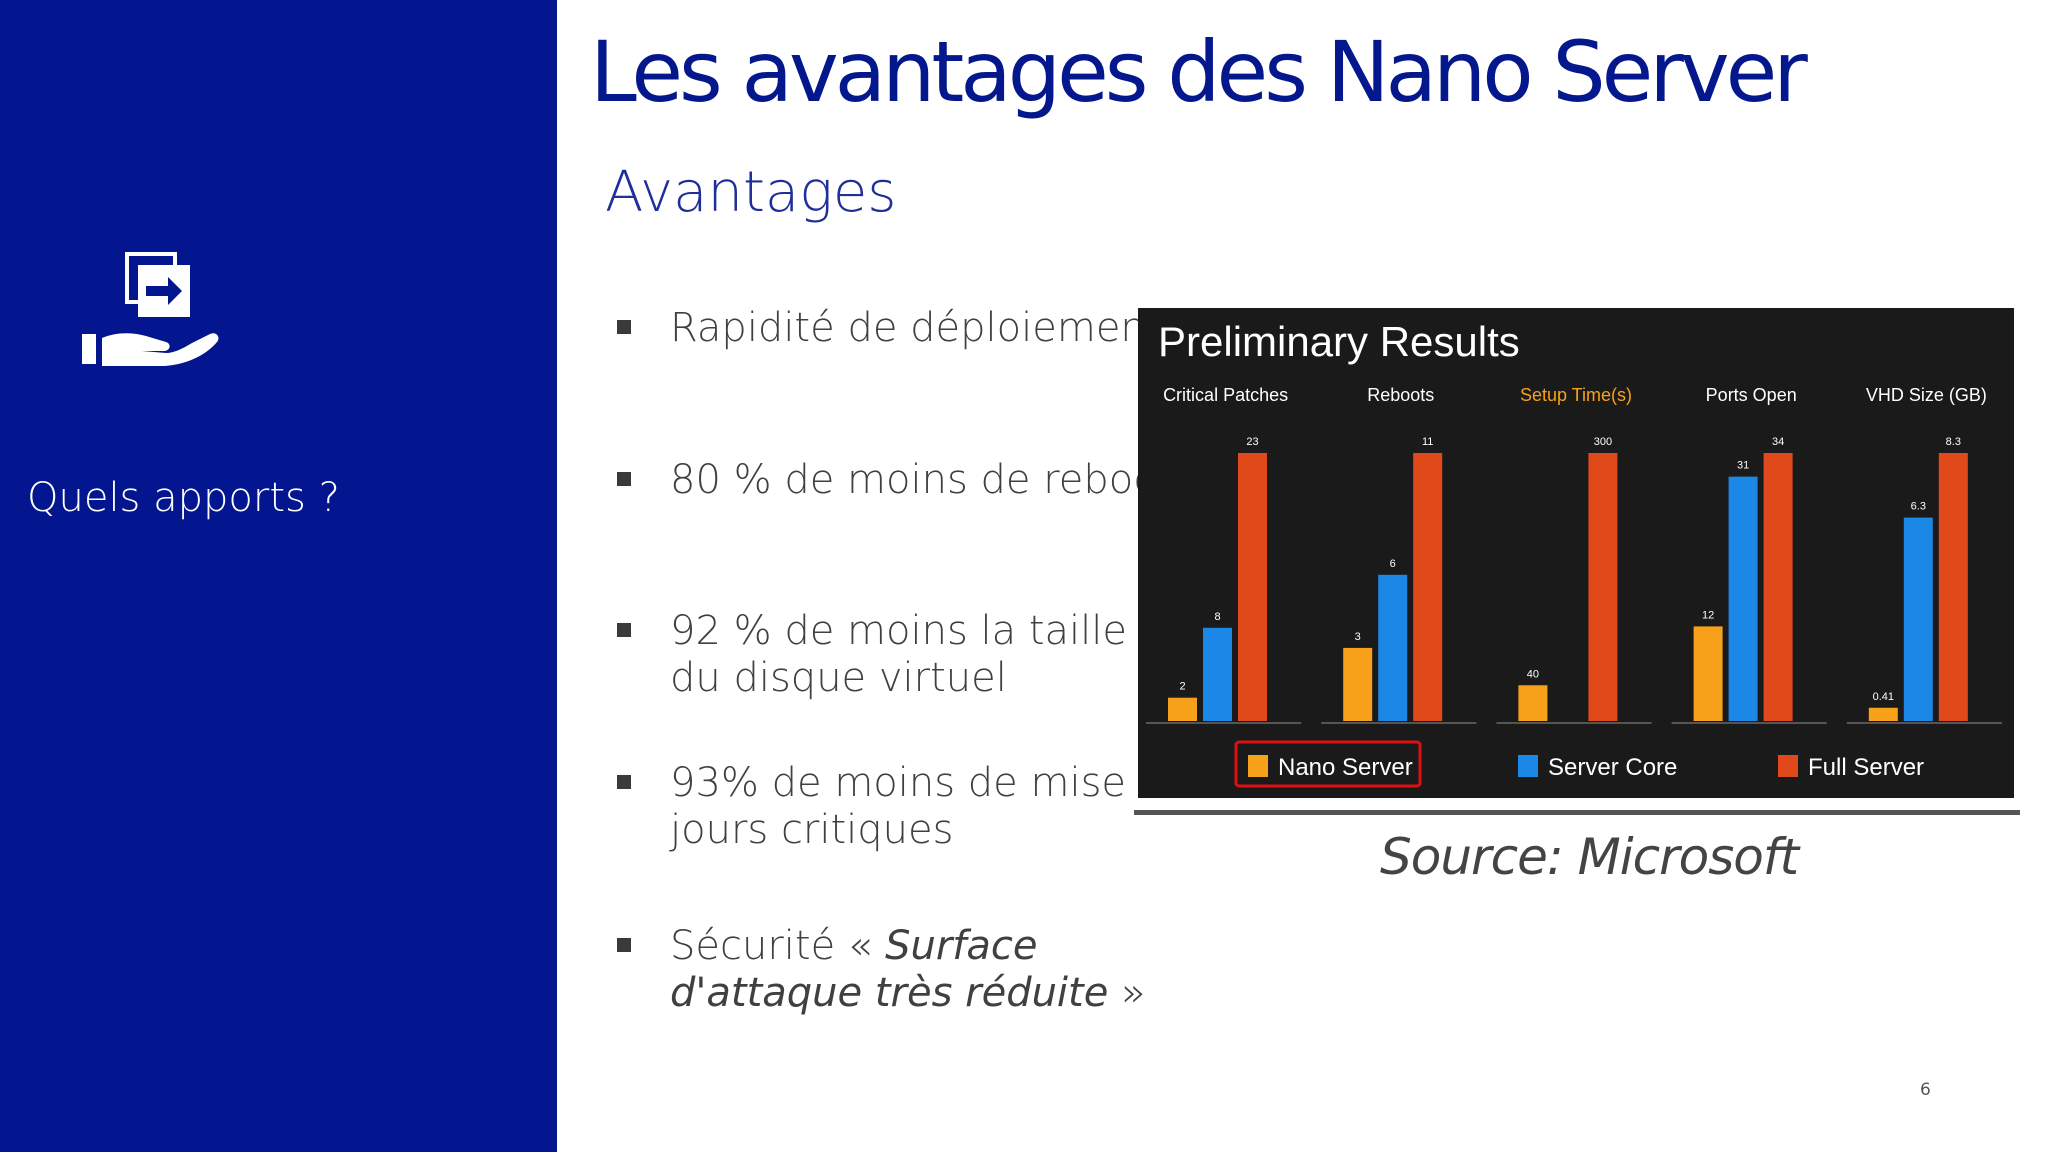 The height and width of the screenshot is (1152, 2048). Describe the element at coordinates (1708, 615) in the screenshot. I see `bar-value-label: 12` at that location.